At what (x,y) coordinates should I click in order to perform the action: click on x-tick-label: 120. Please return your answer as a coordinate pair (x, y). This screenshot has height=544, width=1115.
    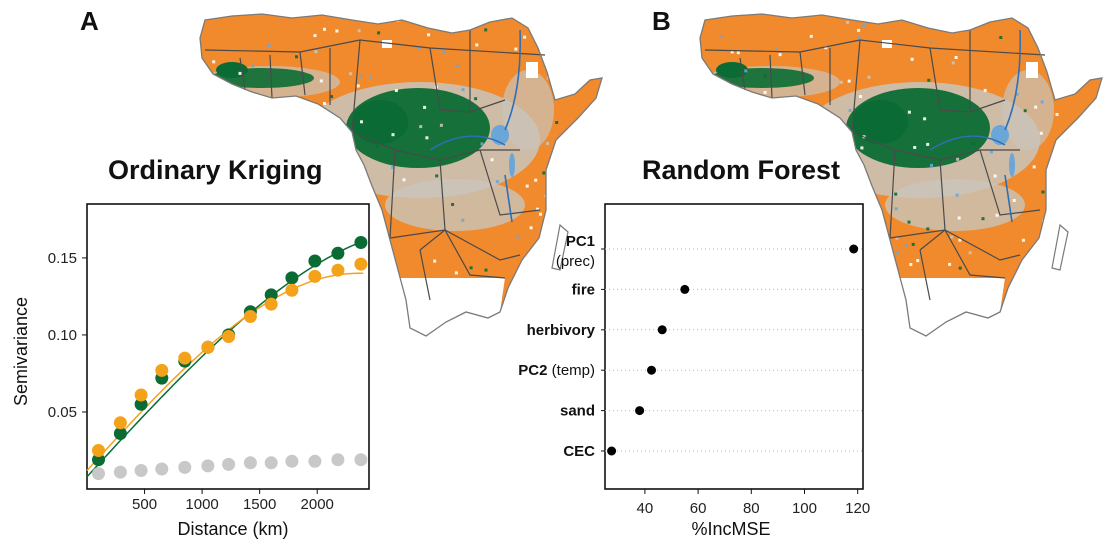
    Looking at the image, I should click on (857, 508).